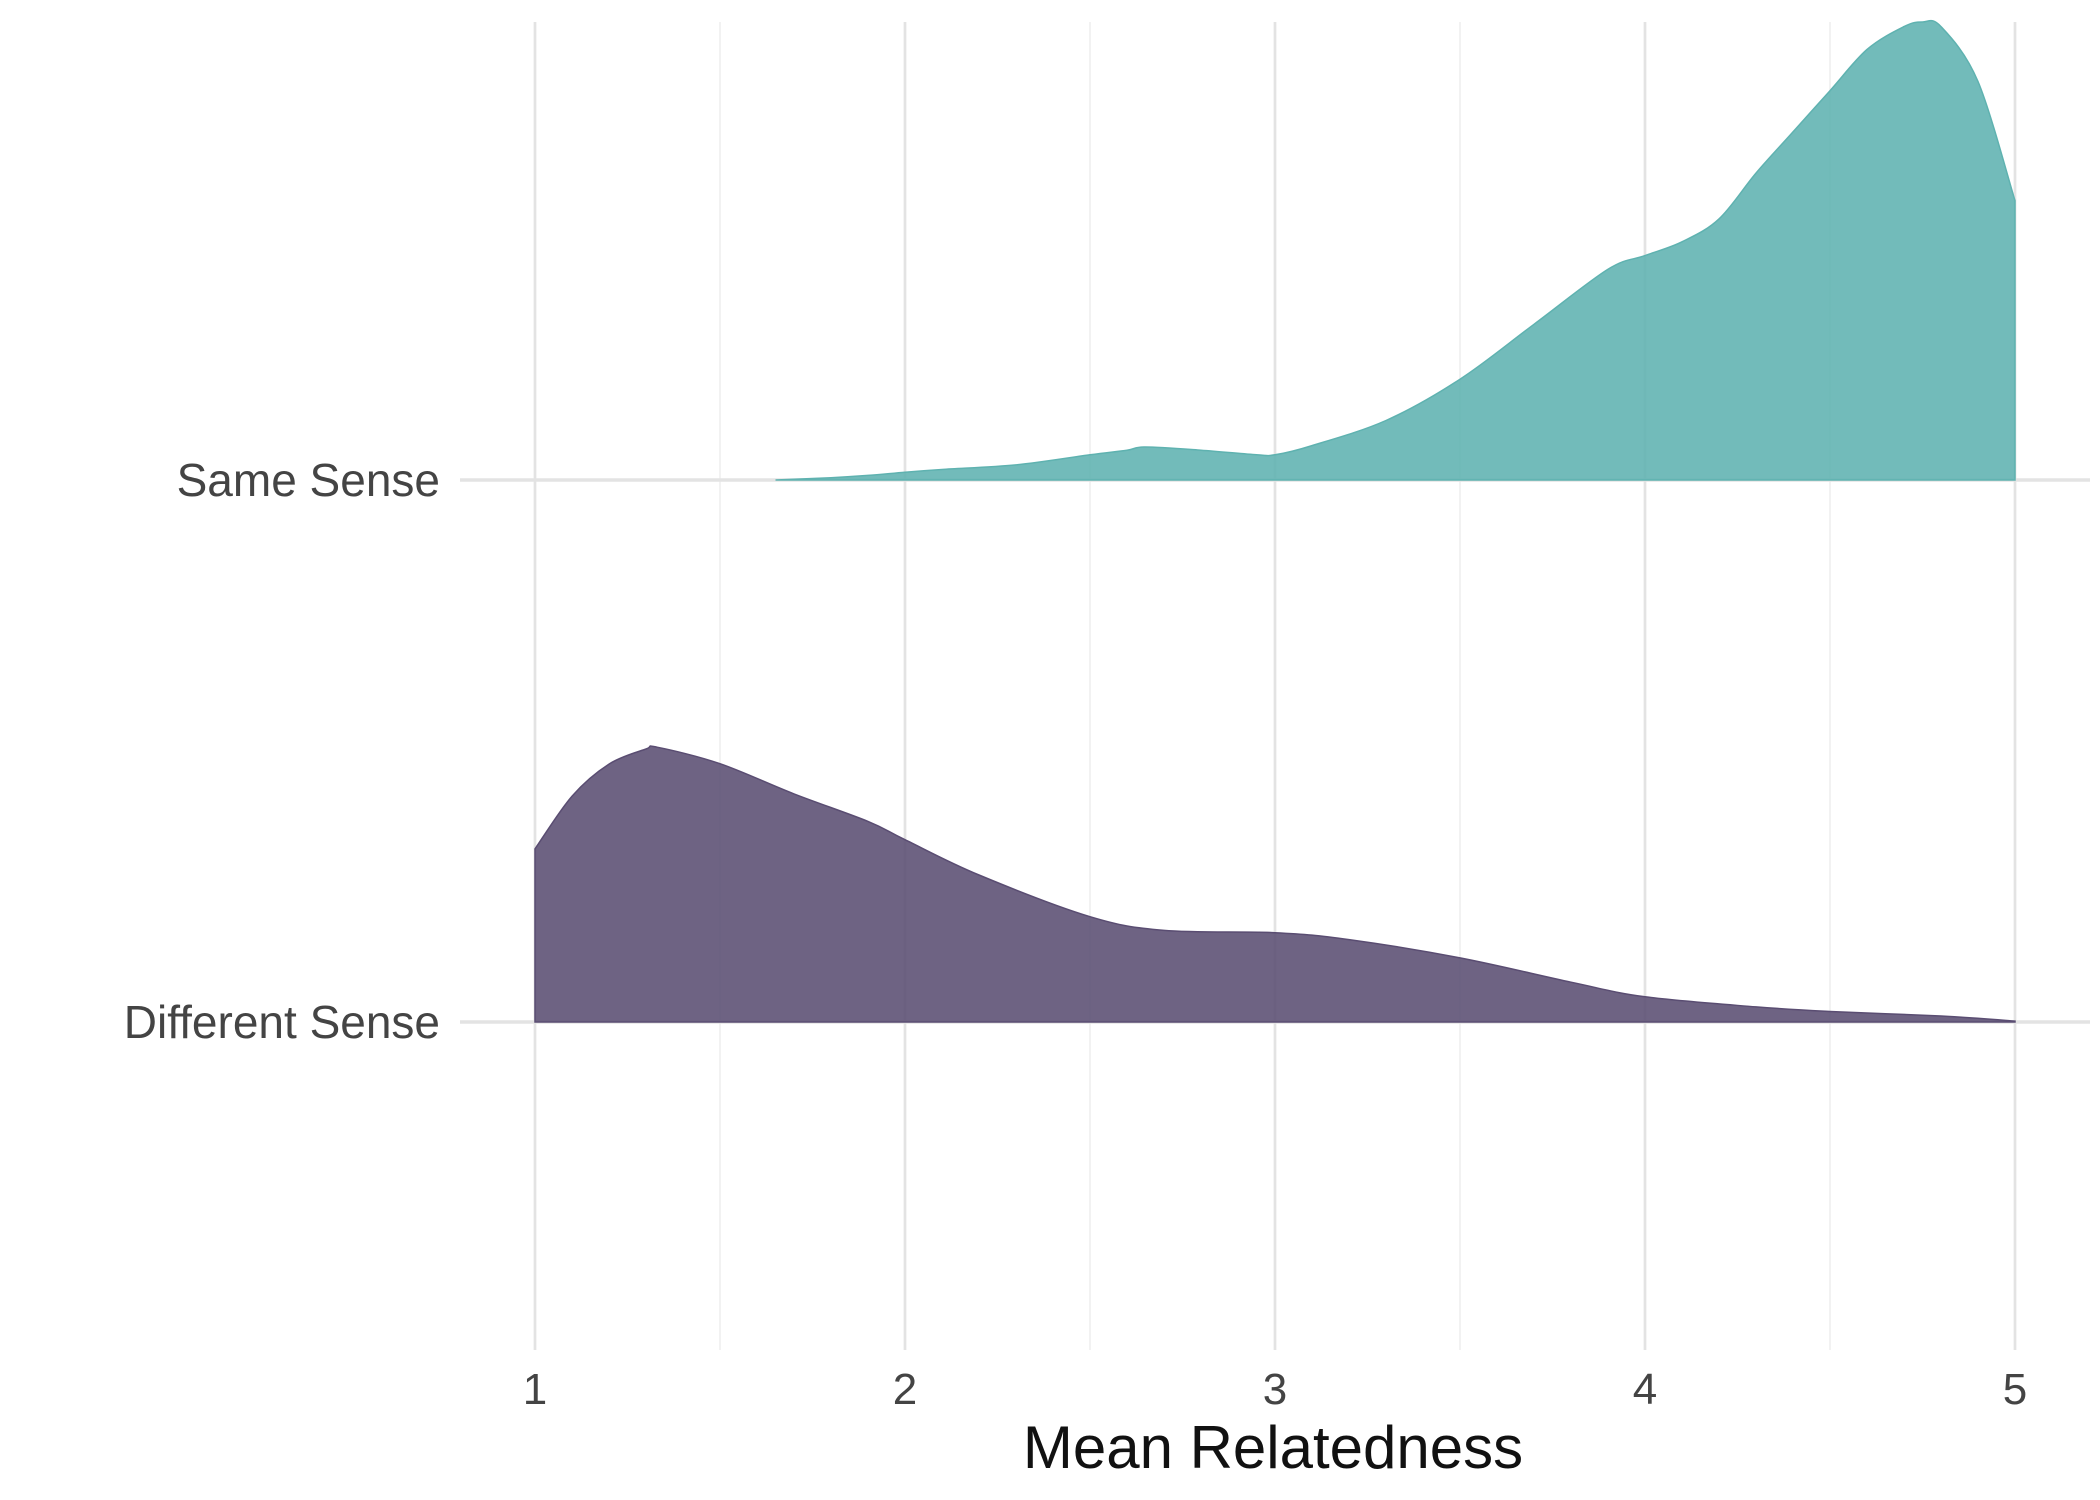 The image size is (2100, 1500). I want to click on y-category-label: Same Sense, so click(308, 480).